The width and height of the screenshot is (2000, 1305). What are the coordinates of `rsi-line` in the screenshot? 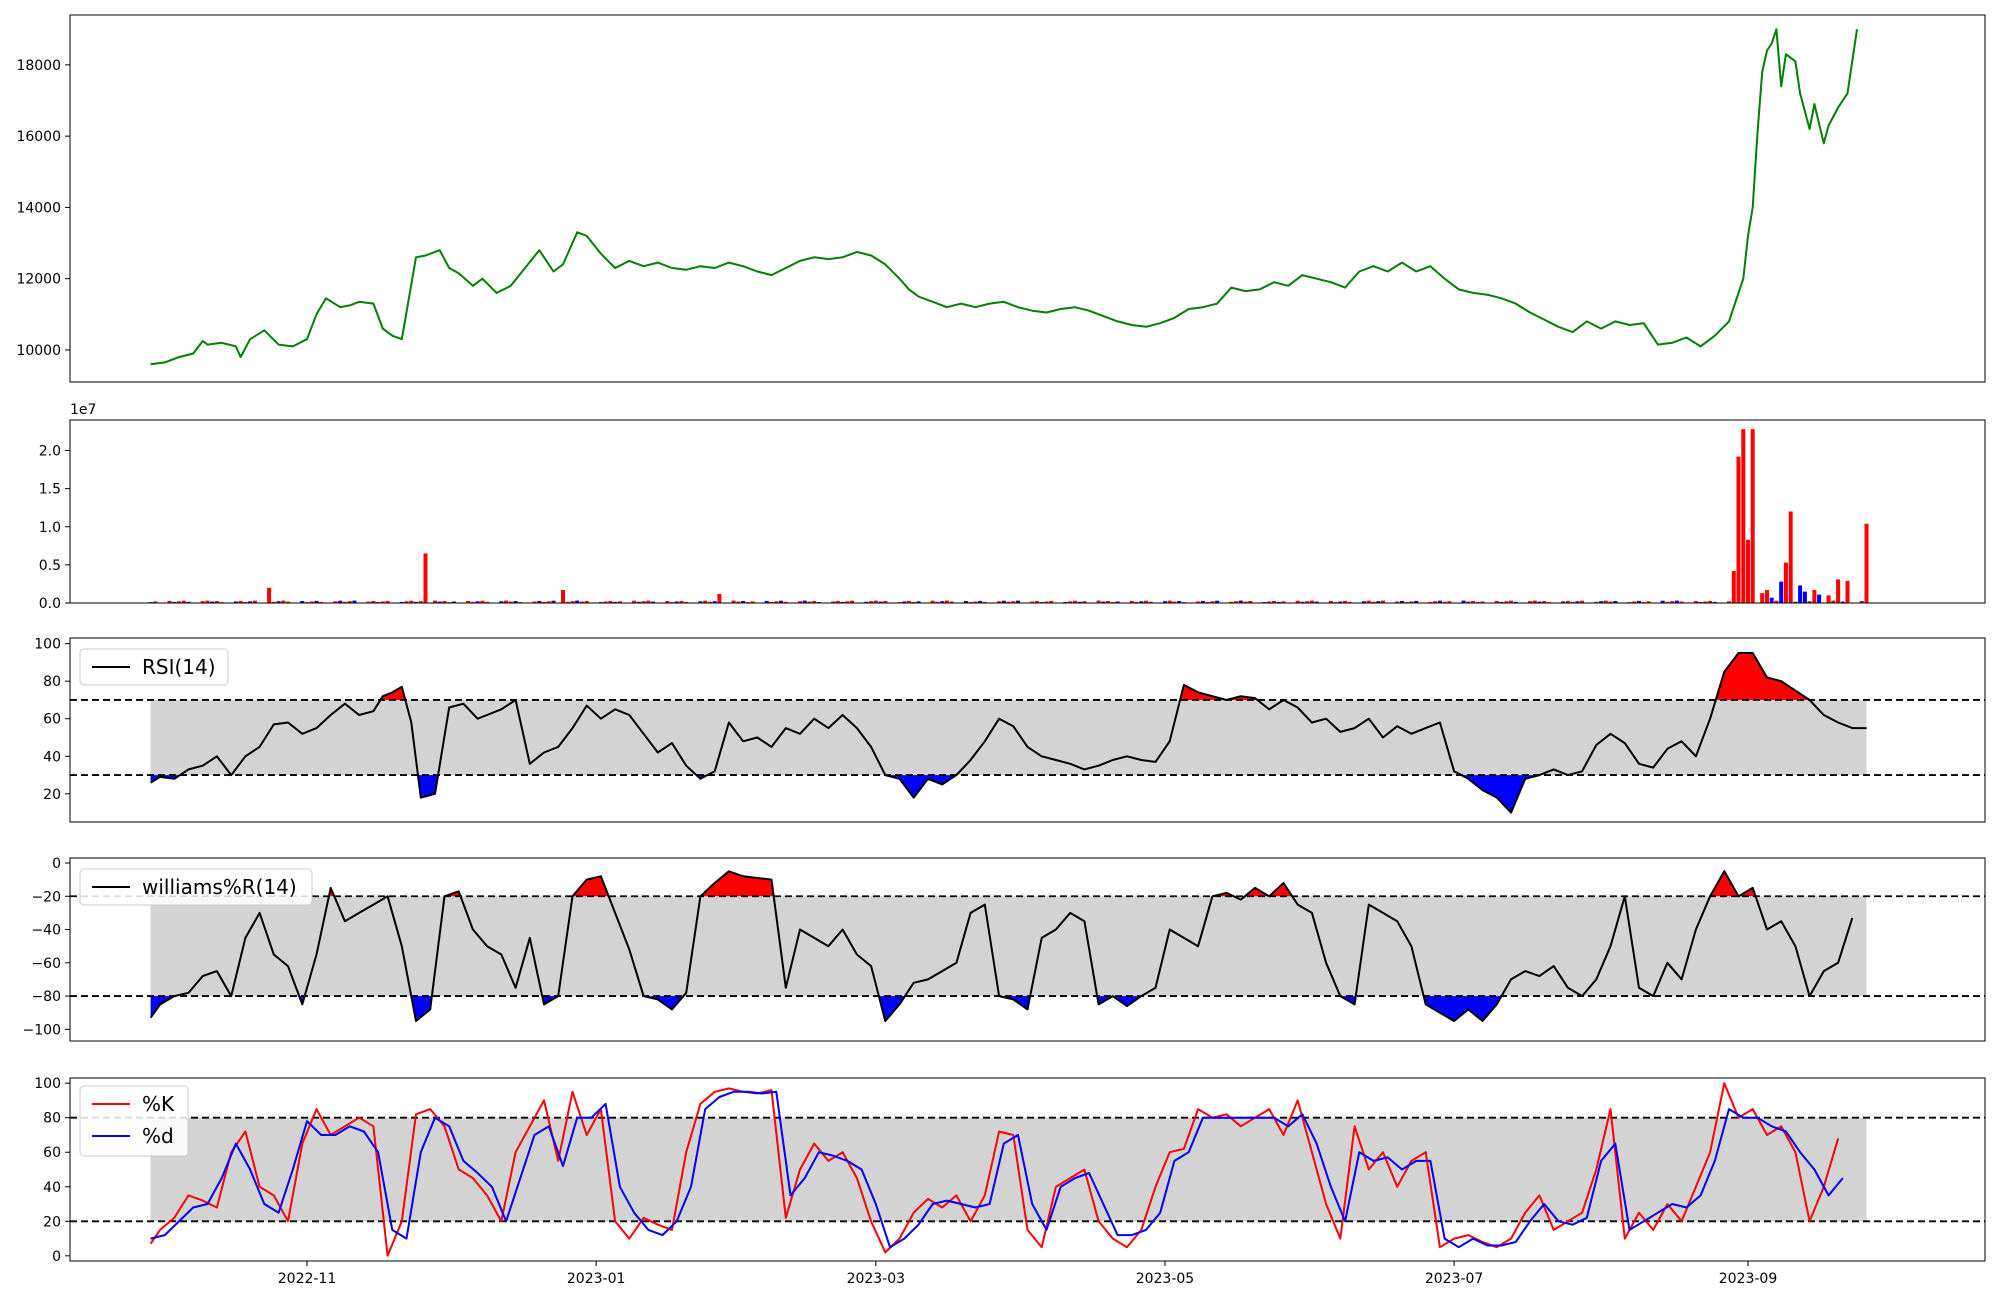 It's located at (1008, 733).